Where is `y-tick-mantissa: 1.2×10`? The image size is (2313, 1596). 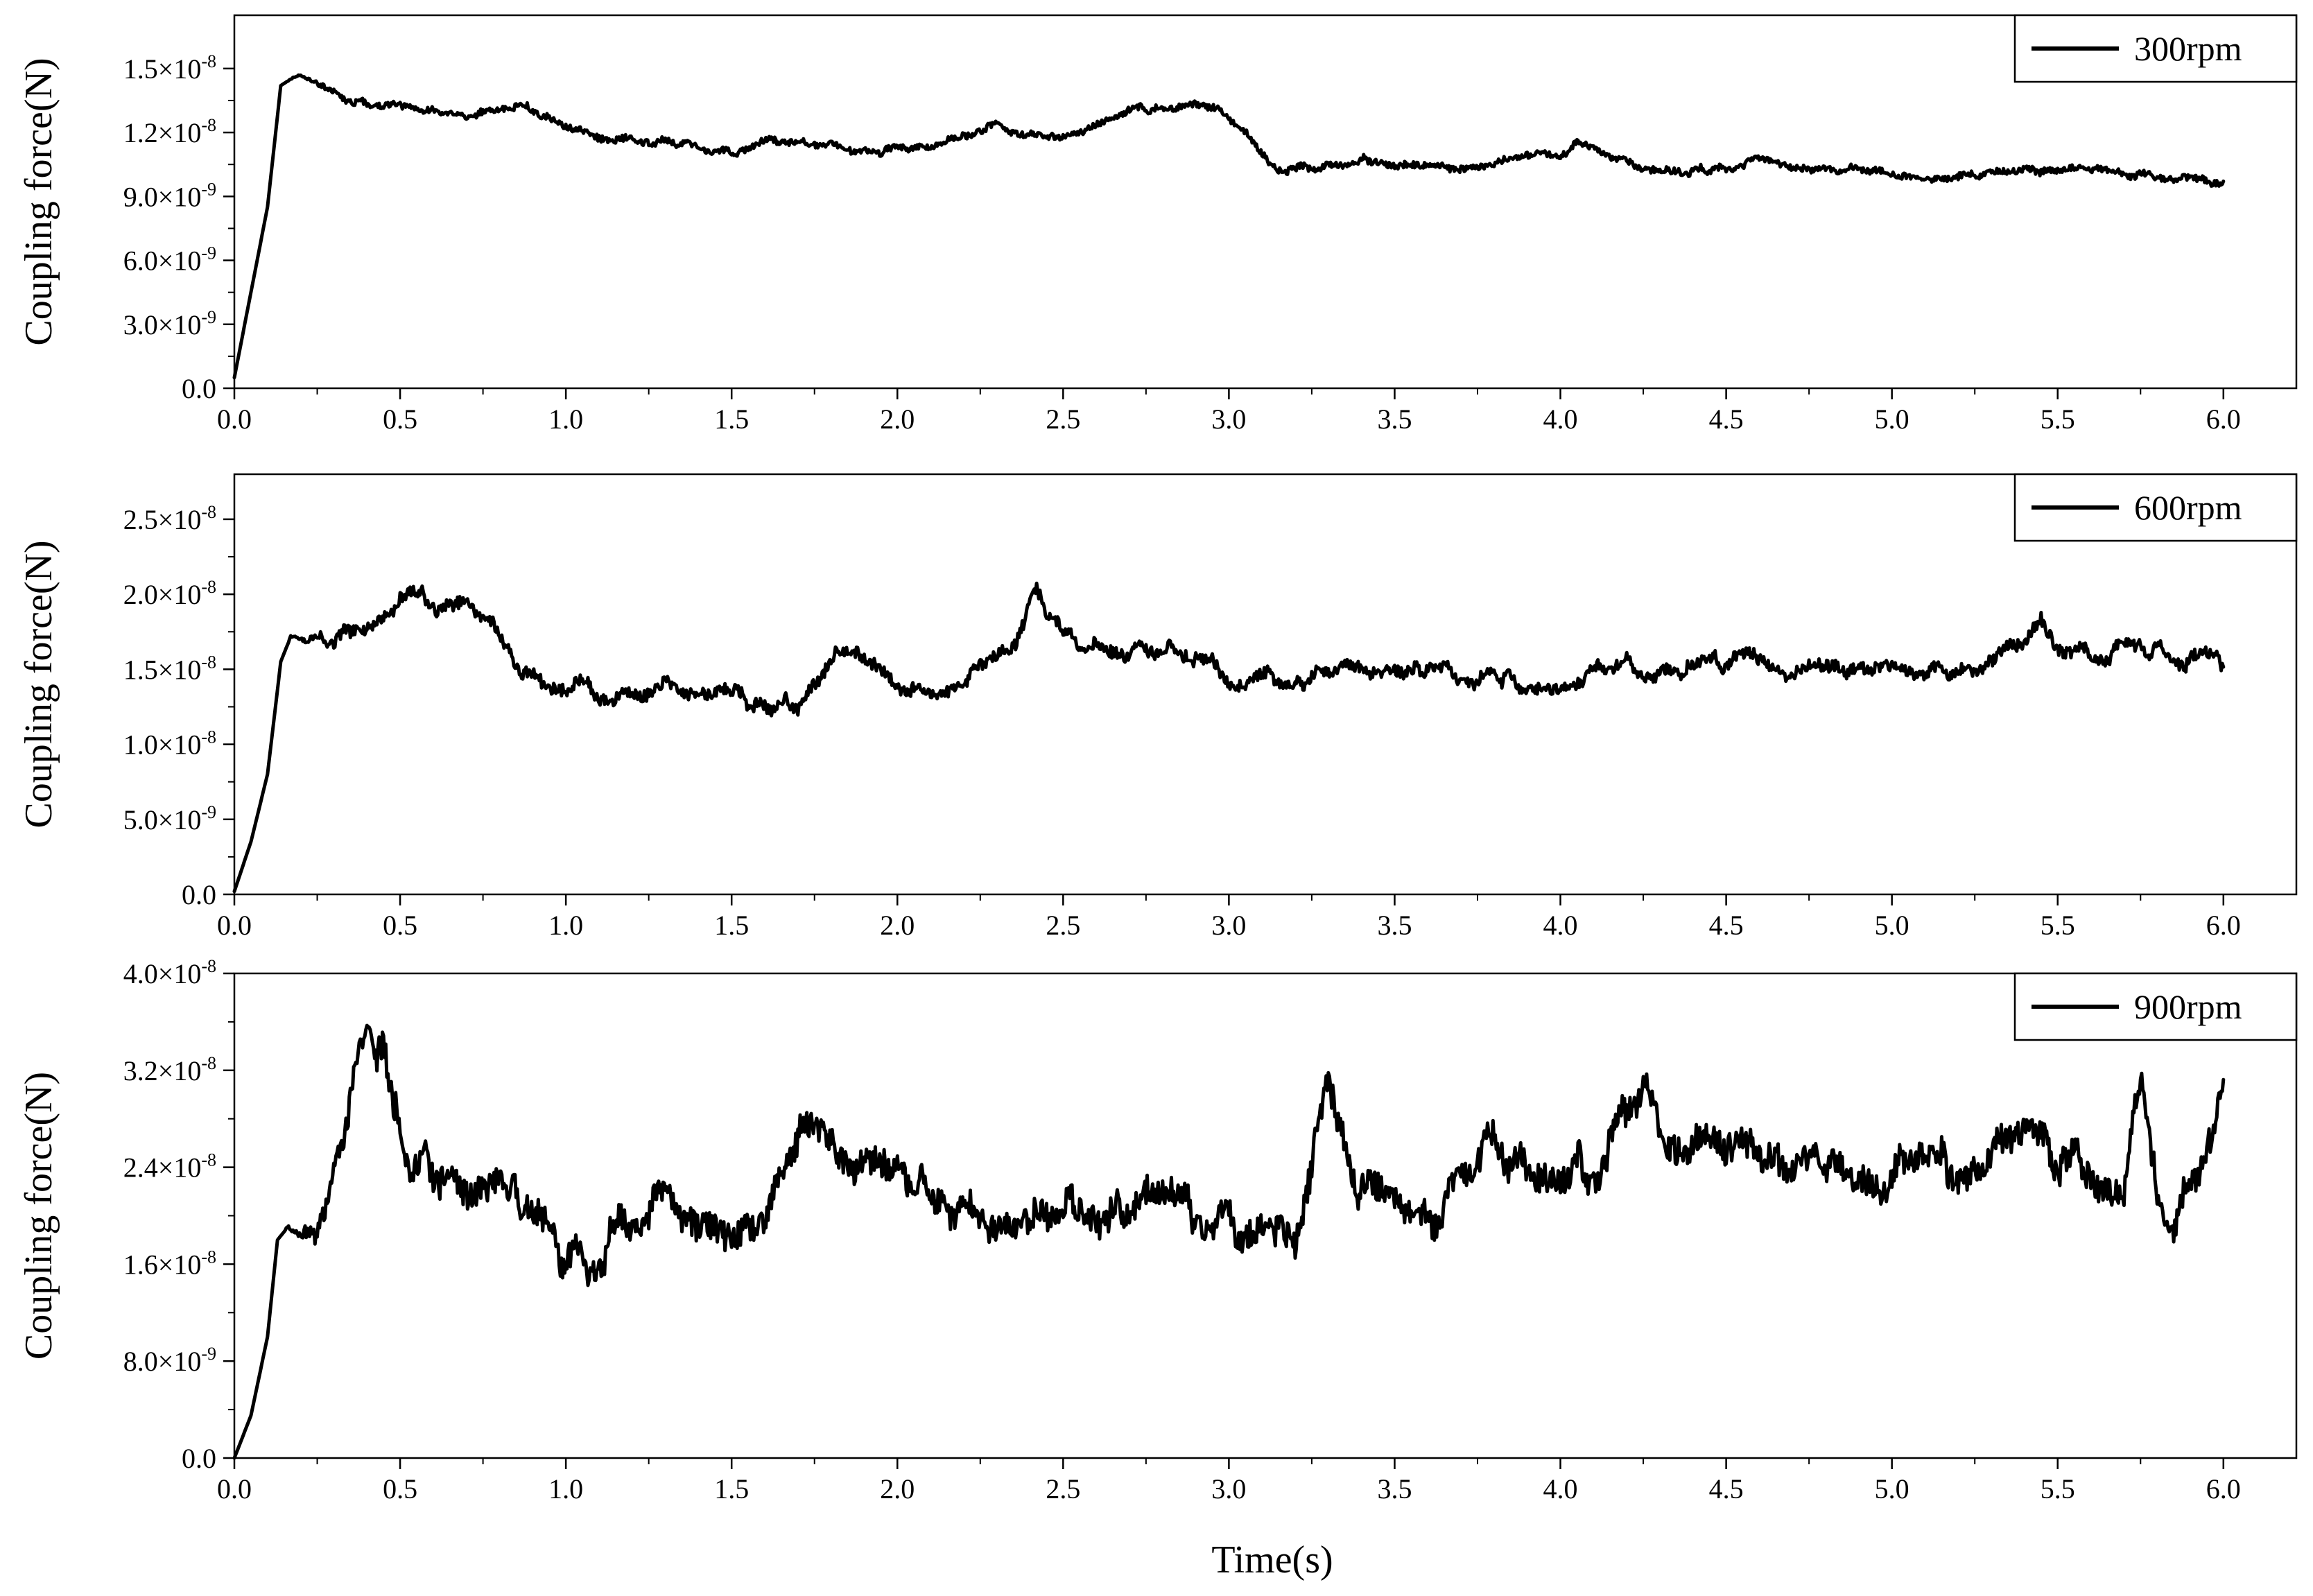 y-tick-mantissa: 1.2×10 is located at coordinates (162, 132).